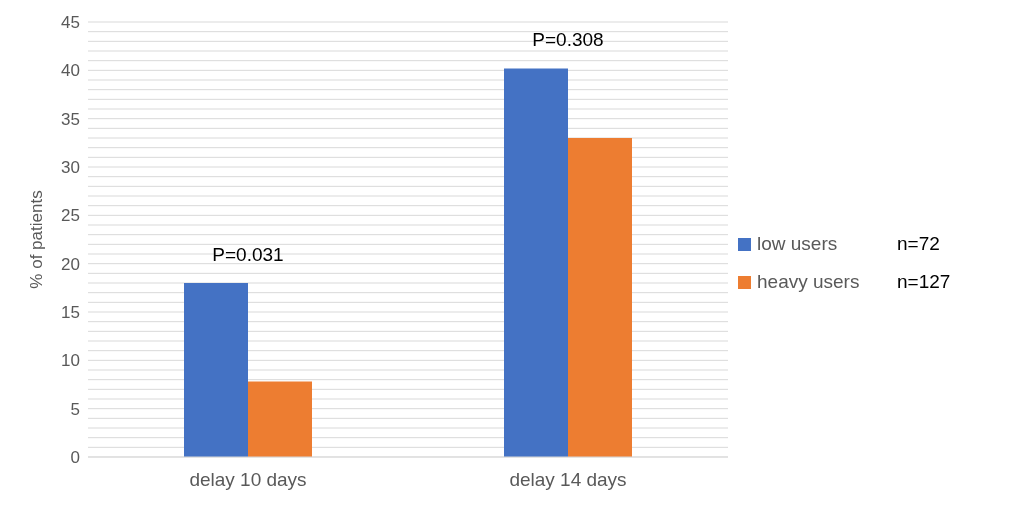 The image size is (1009, 525). I want to click on y-tick-label: 5, so click(75, 409).